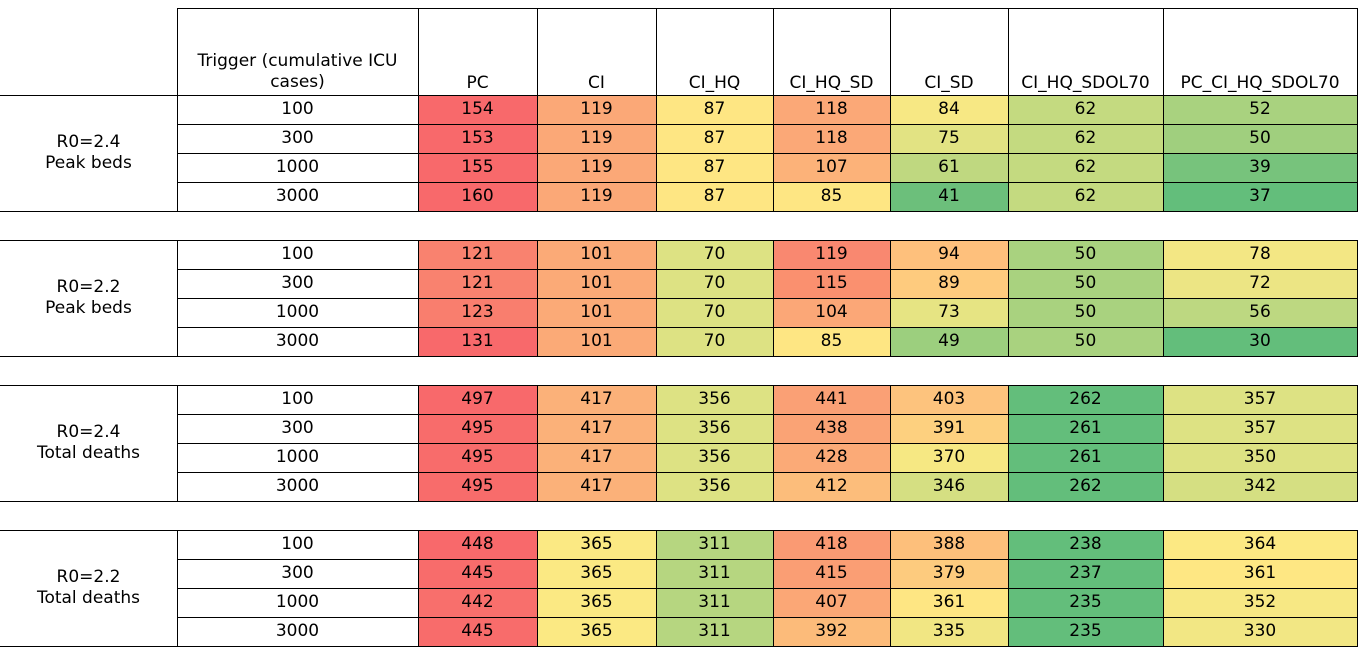 The image size is (1360, 648). I want to click on value-cell: 160, so click(477, 196).